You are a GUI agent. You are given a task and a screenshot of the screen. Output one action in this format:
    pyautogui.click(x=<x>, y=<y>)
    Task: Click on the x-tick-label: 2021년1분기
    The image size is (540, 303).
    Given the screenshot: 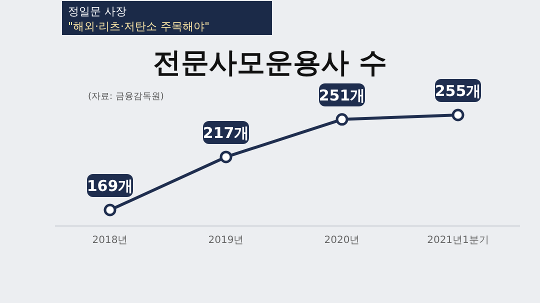 What is the action you would take?
    pyautogui.click(x=458, y=240)
    